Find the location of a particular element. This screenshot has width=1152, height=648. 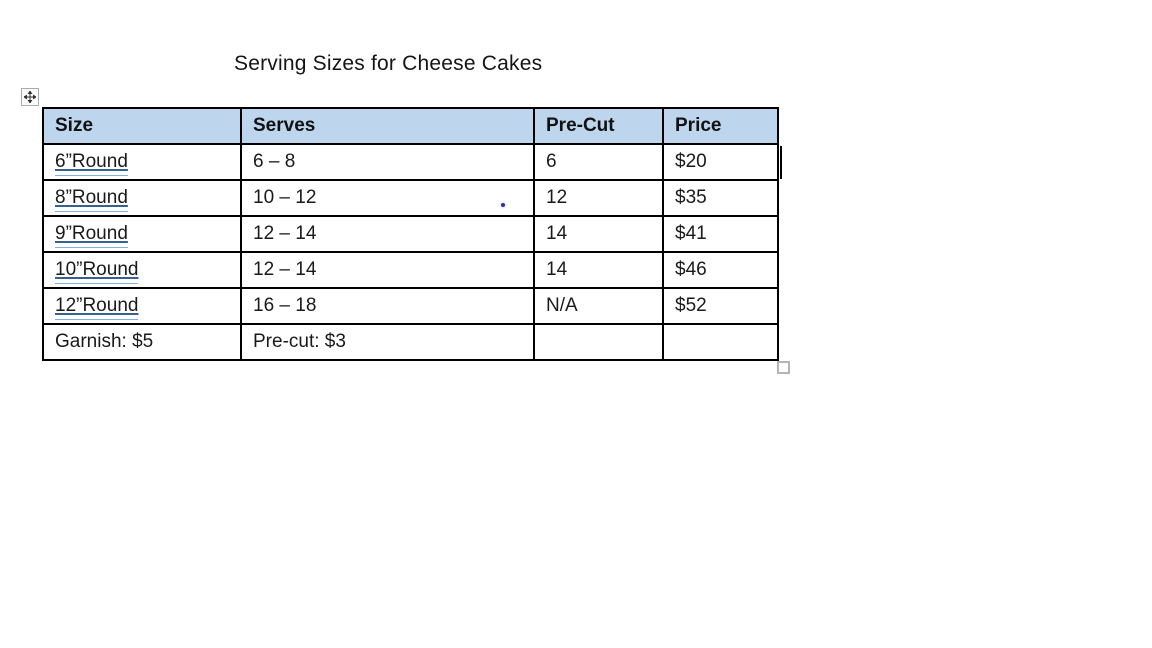

table-move-handle is located at coordinates (30, 97).